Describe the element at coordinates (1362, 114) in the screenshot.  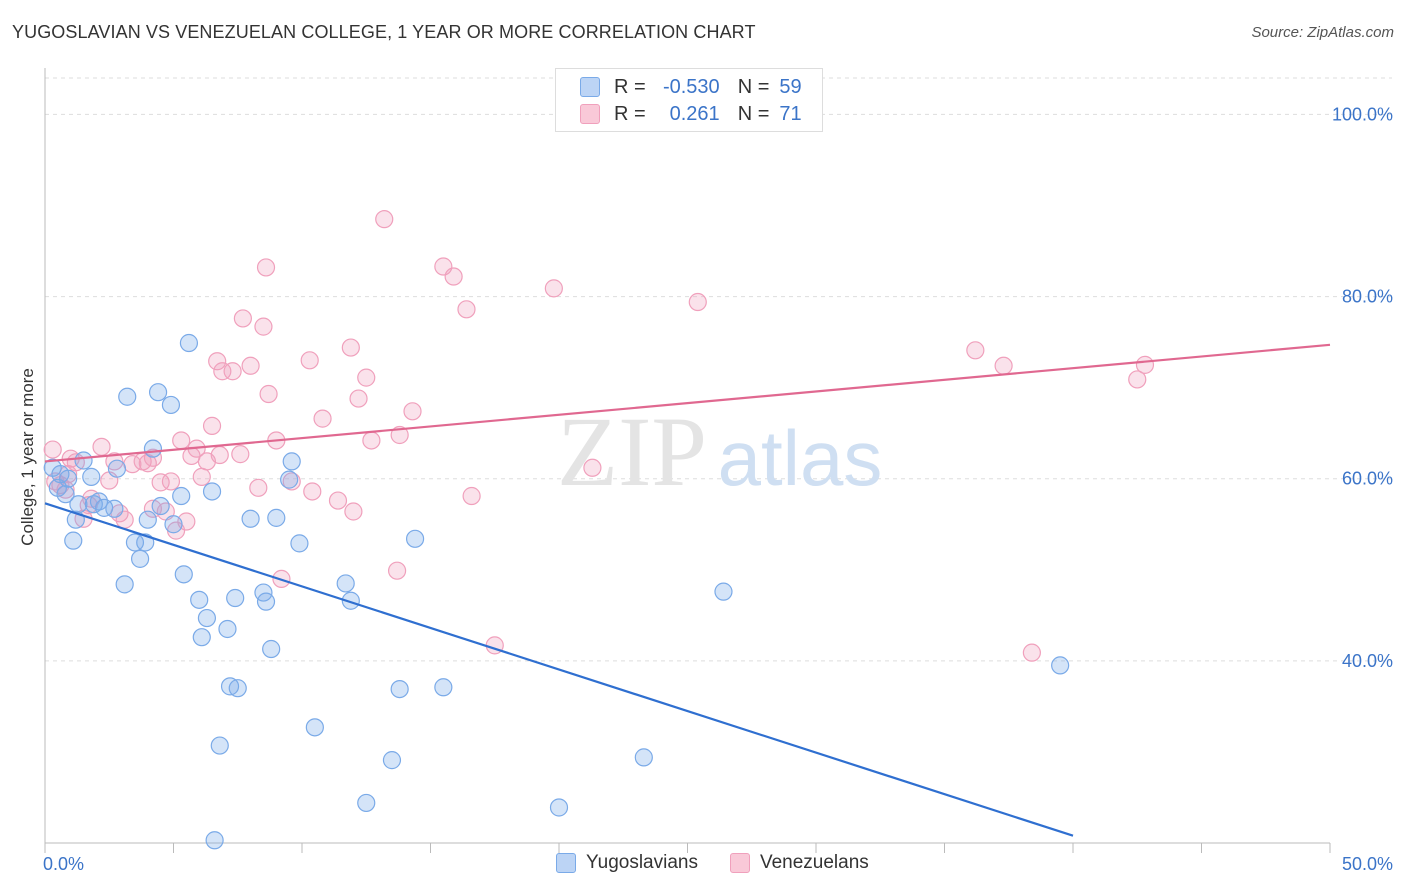
I see `y-tick-label: 100.0%` at that location.